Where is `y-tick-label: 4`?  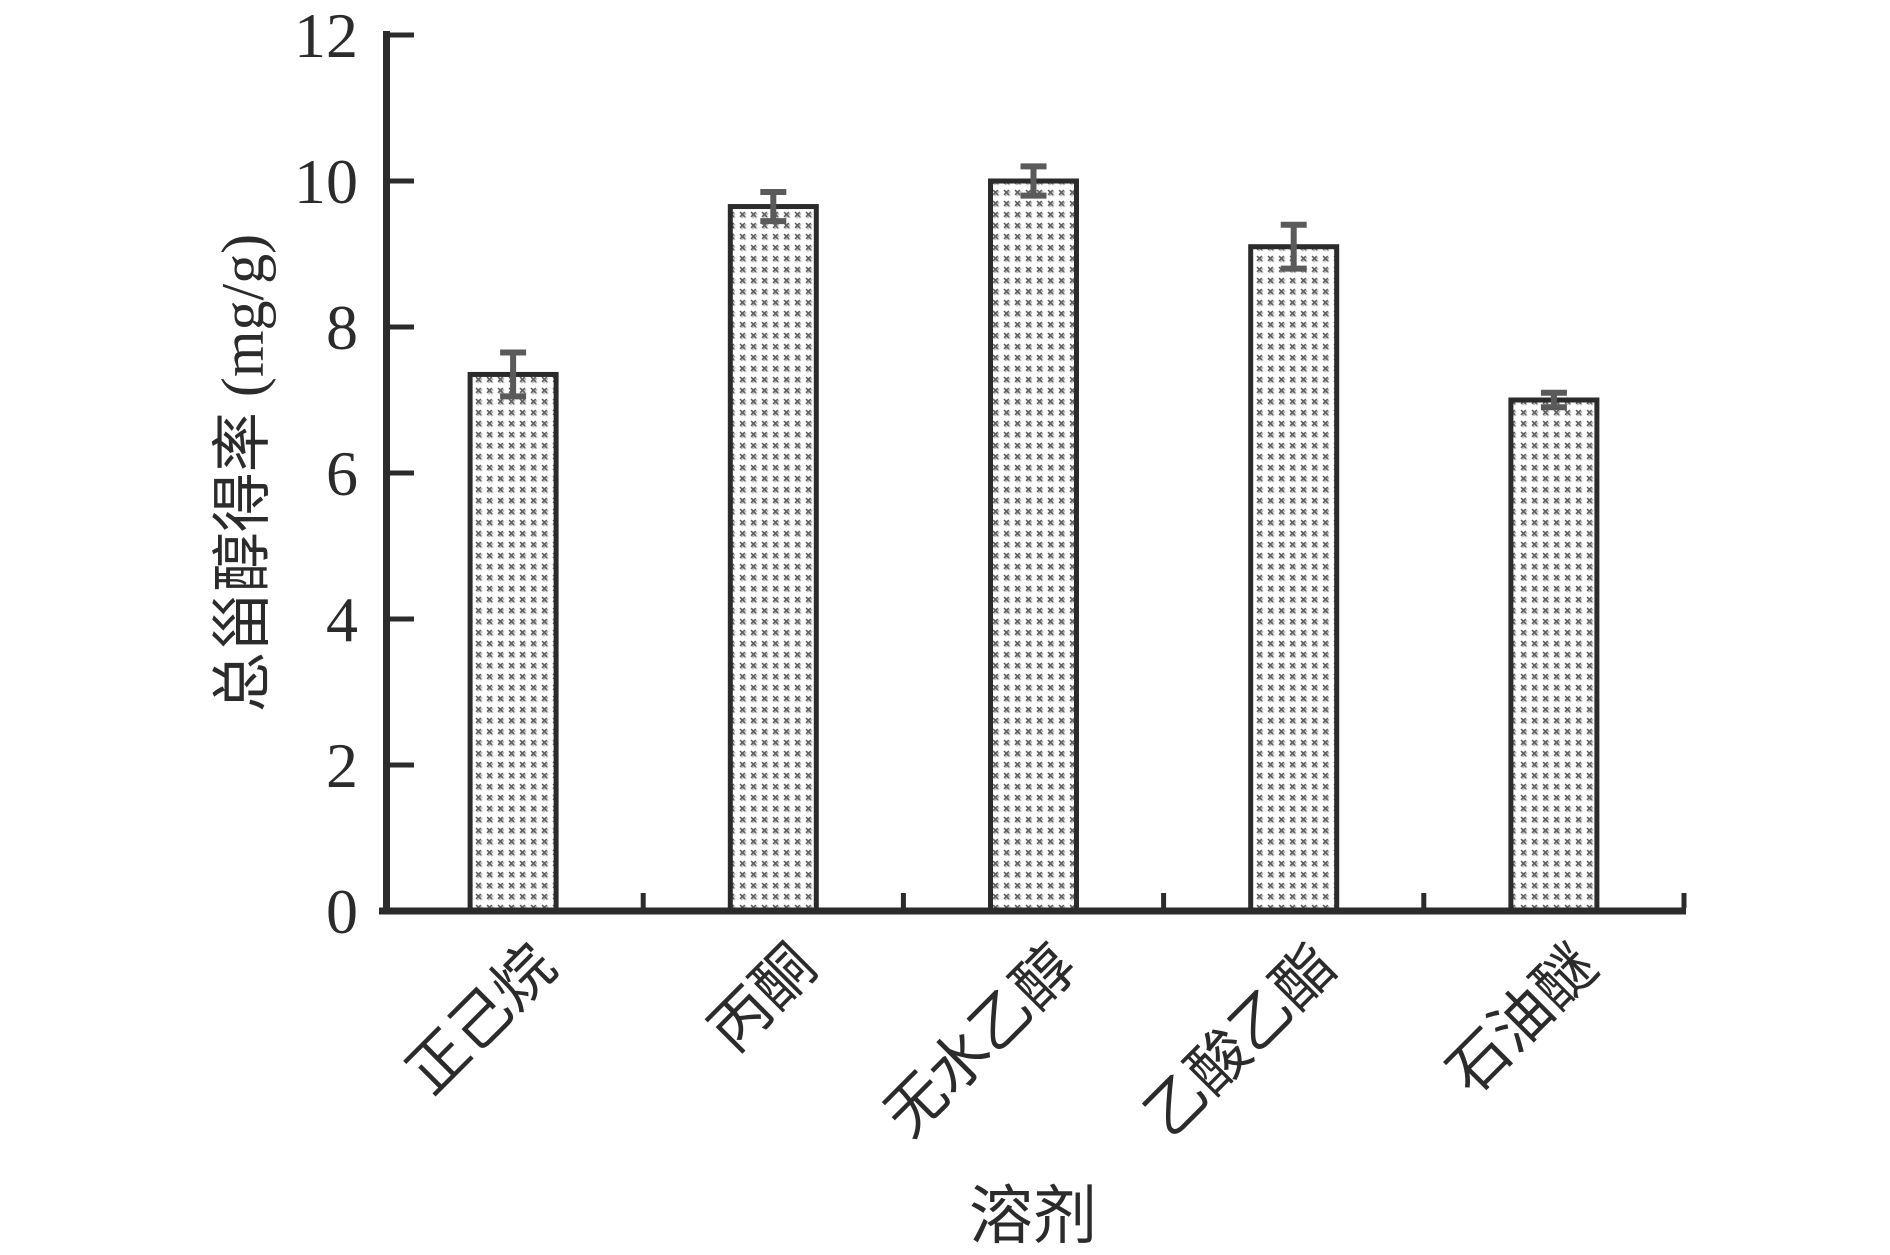 y-tick-label: 4 is located at coordinates (342, 619).